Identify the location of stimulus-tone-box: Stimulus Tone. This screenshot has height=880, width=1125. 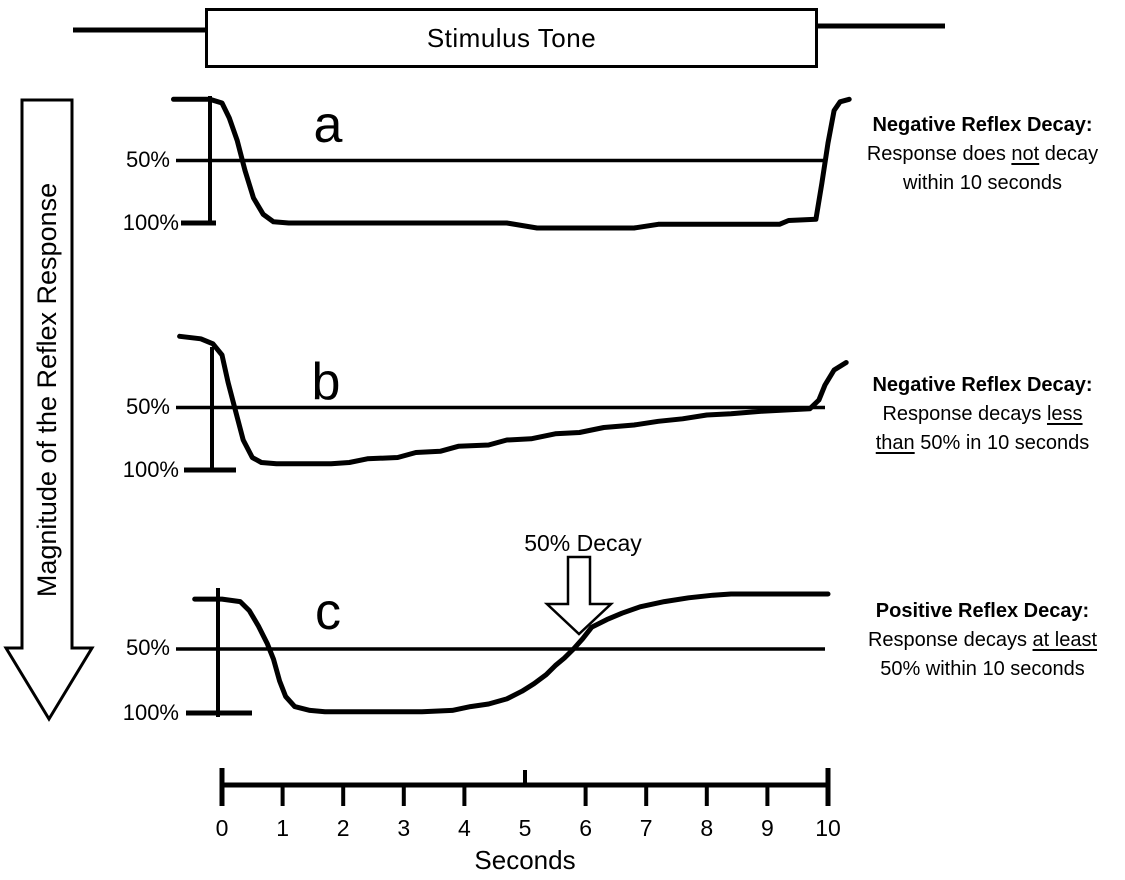
(511, 38).